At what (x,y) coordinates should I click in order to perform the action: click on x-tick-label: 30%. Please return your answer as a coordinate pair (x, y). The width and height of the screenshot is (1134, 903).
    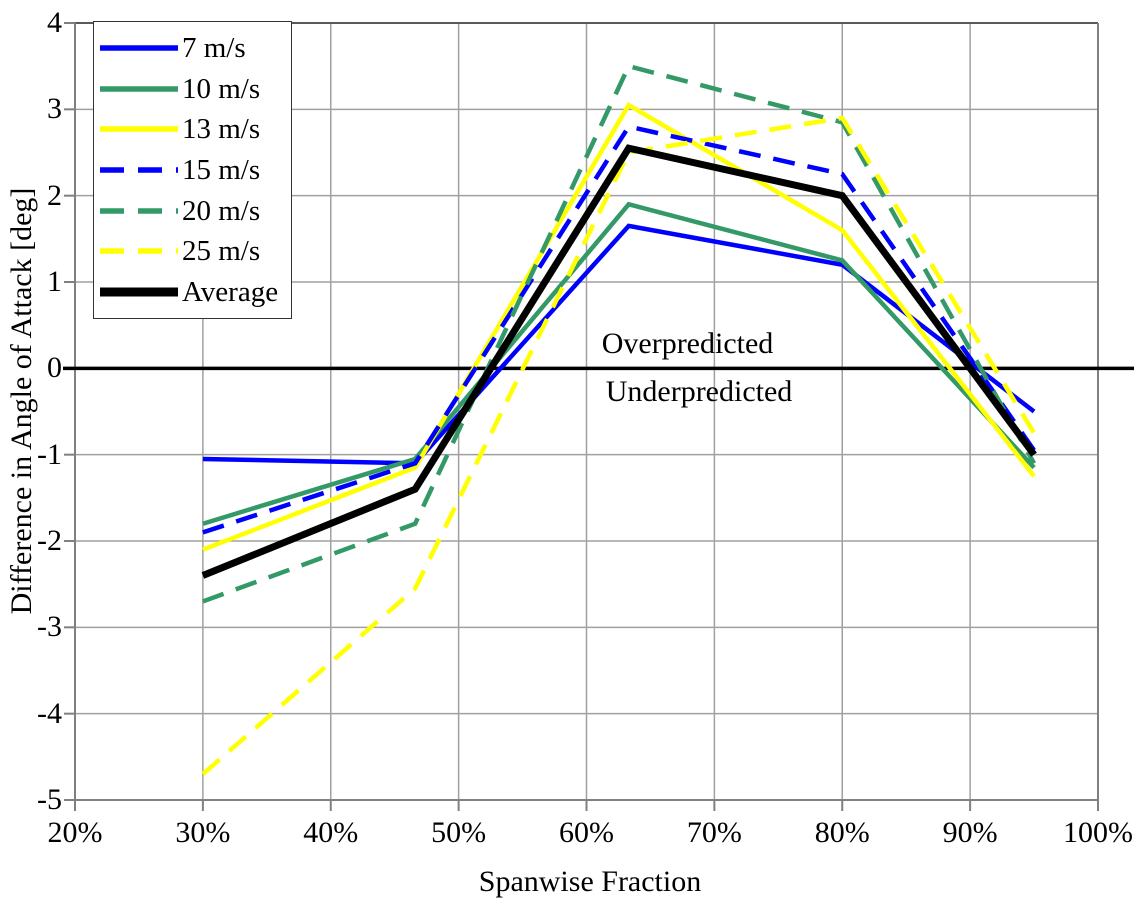
    Looking at the image, I should click on (203, 832).